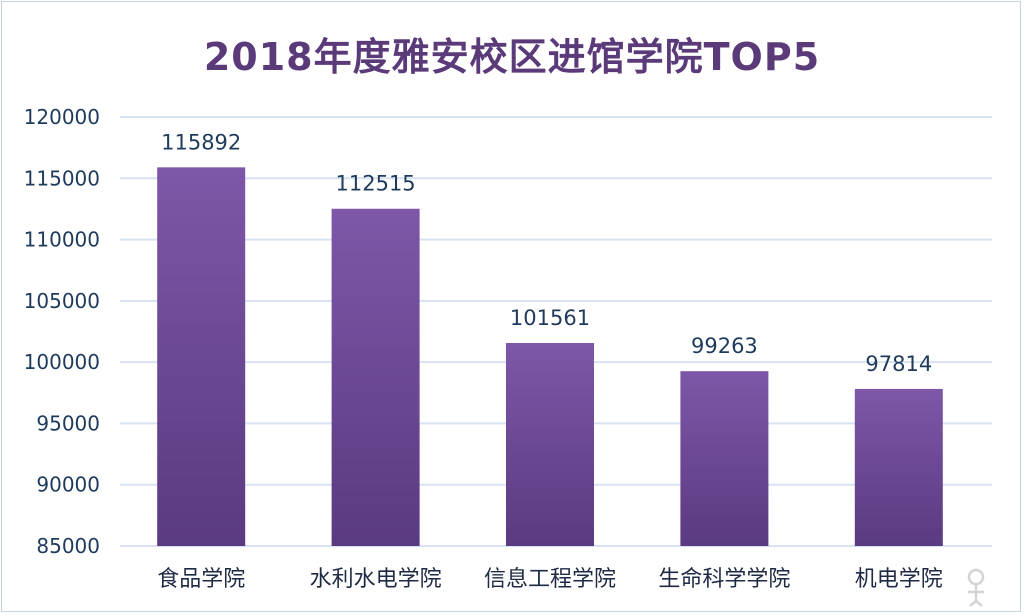 The image size is (1024, 615). I want to click on data-label: 101561, so click(550, 318).